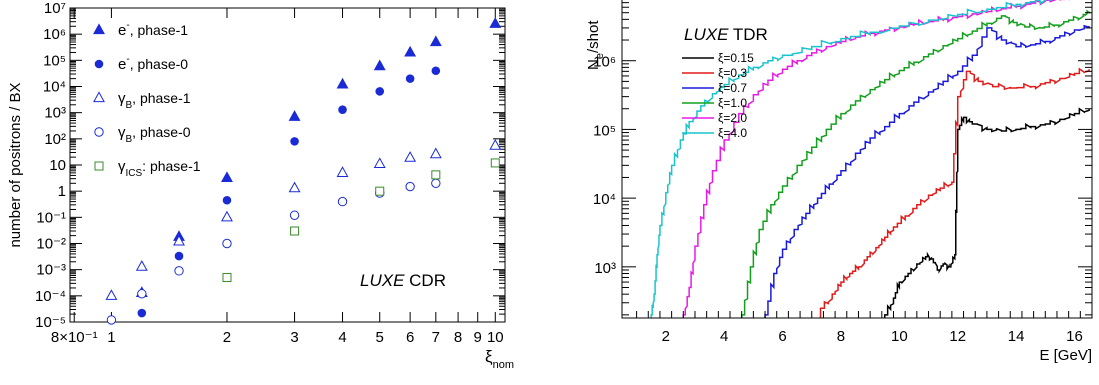 Image resolution: width=1099 pixels, height=385 pixels. Describe the element at coordinates (736, 58) in the screenshot. I see `legend-label: ξ=0.15` at that location.